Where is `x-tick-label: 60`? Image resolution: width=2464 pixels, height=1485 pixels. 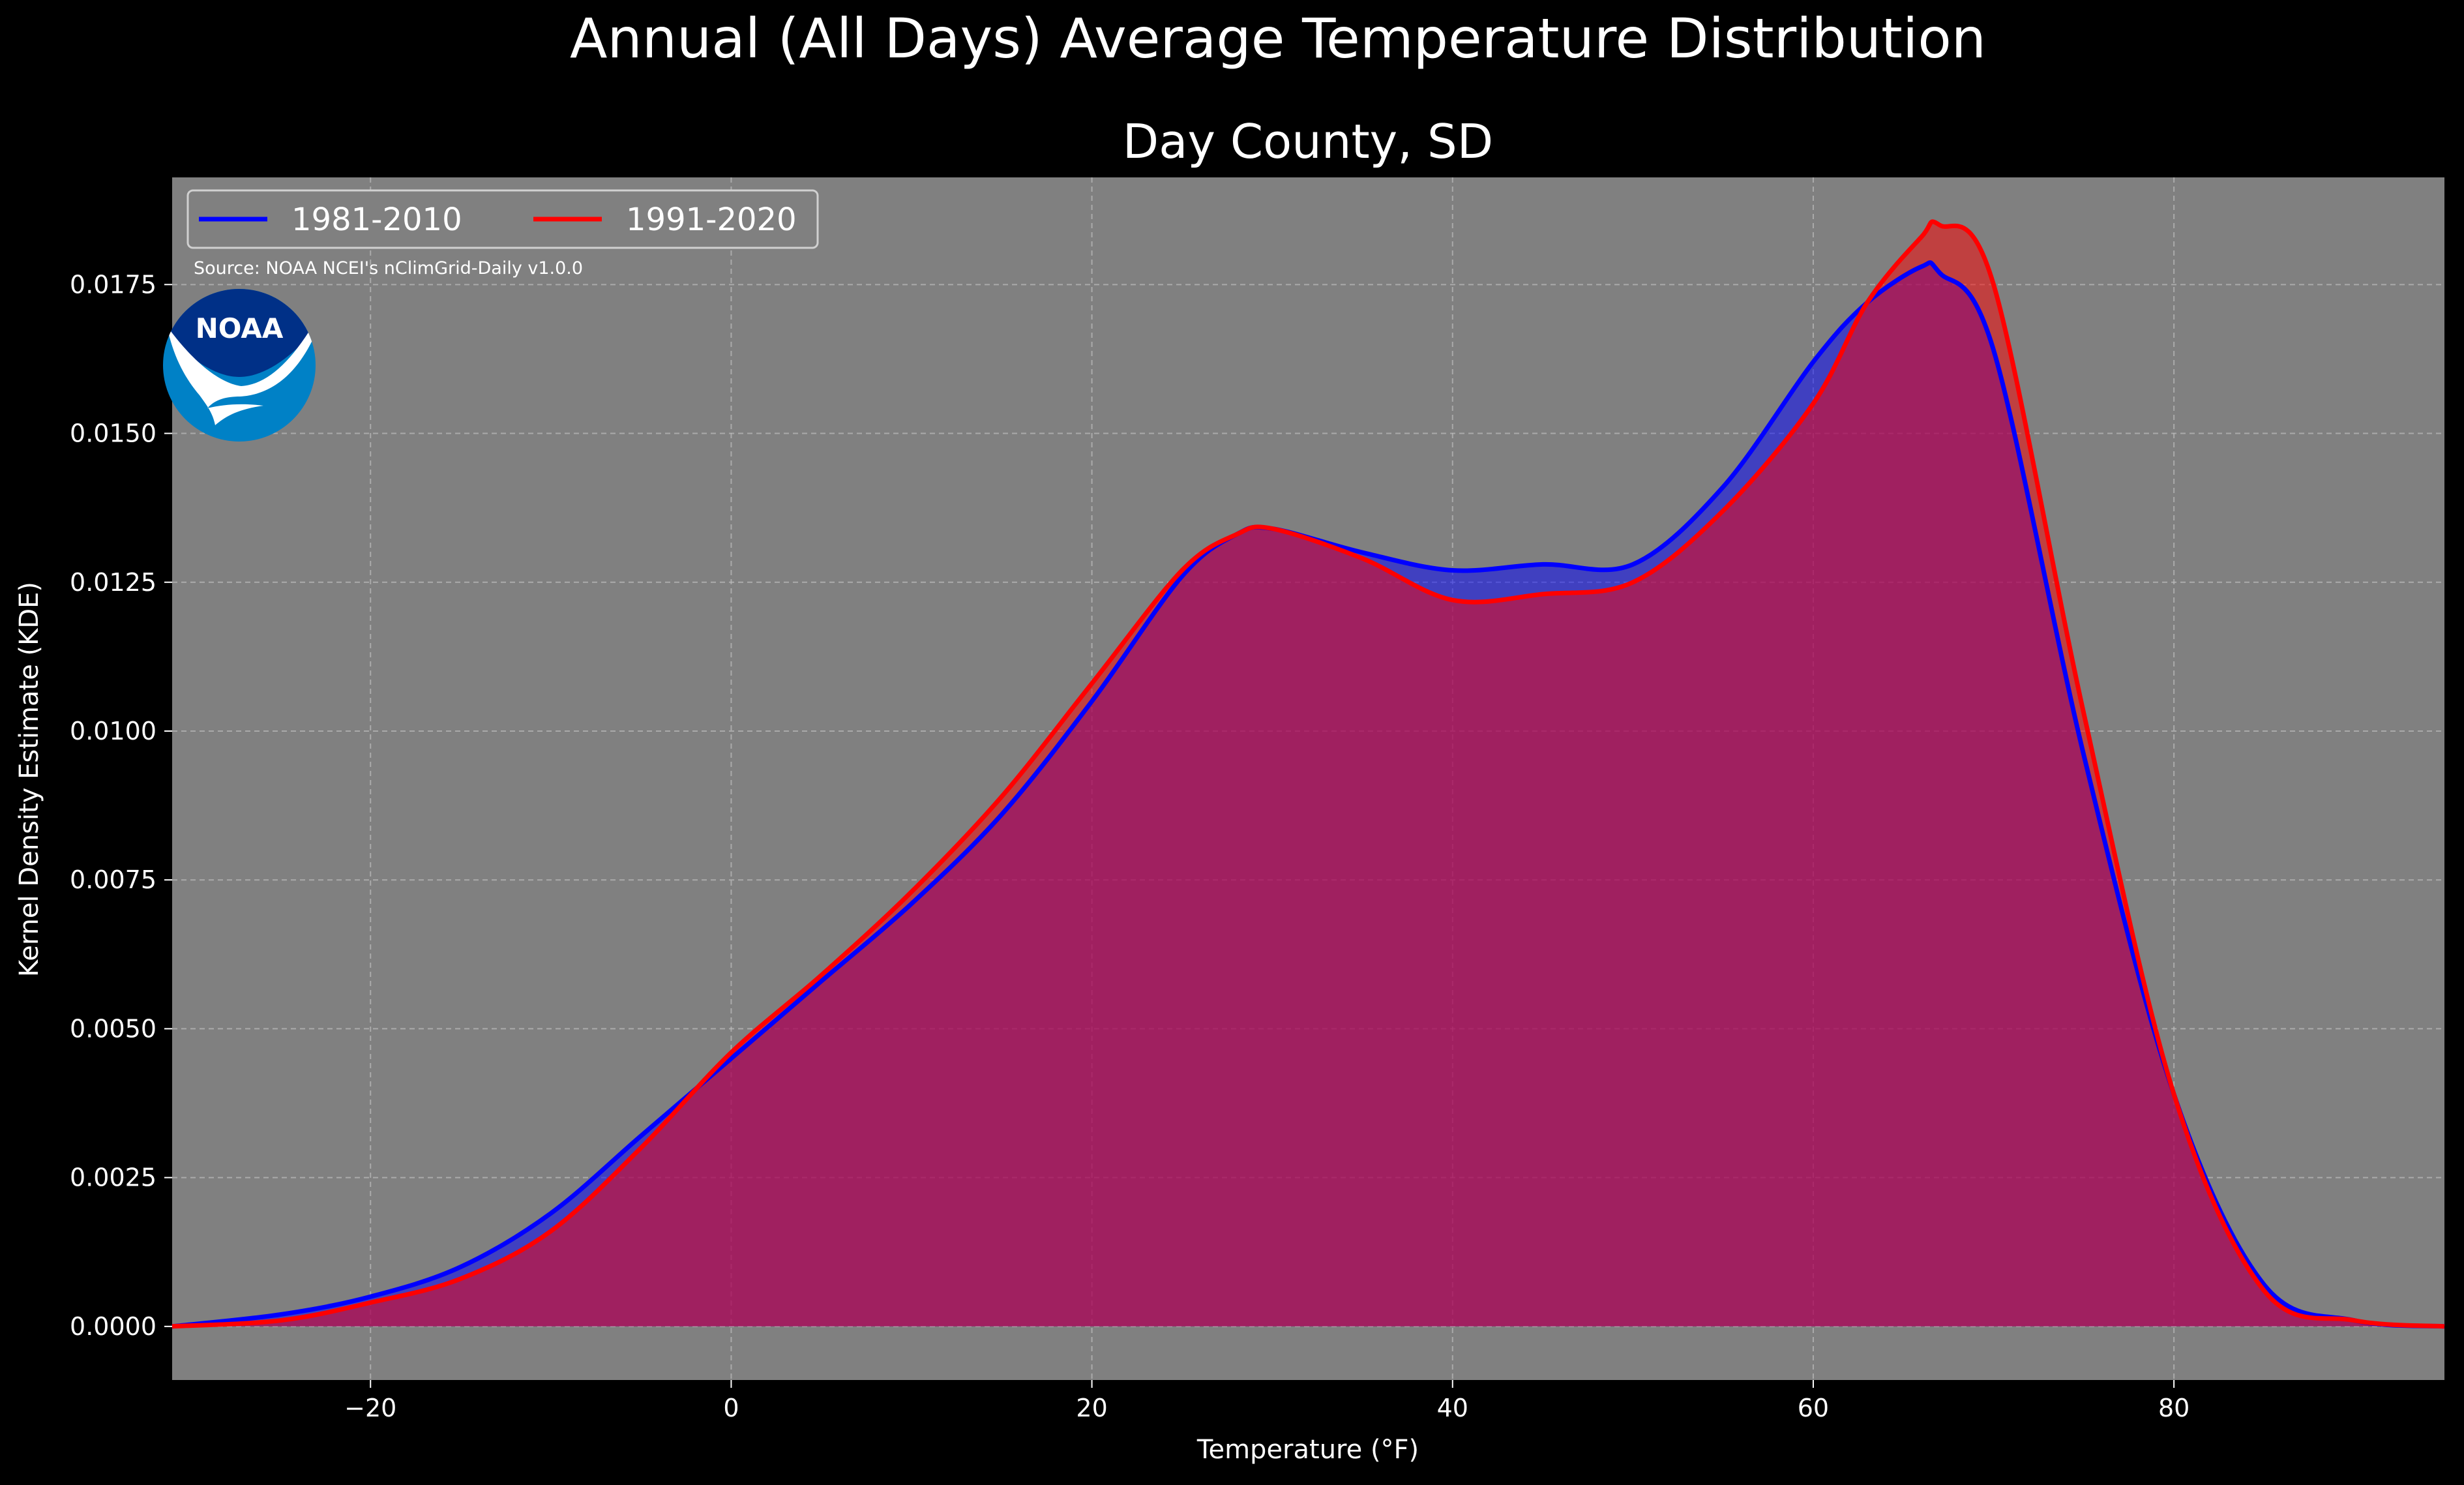 x-tick-label: 60 is located at coordinates (1813, 1408).